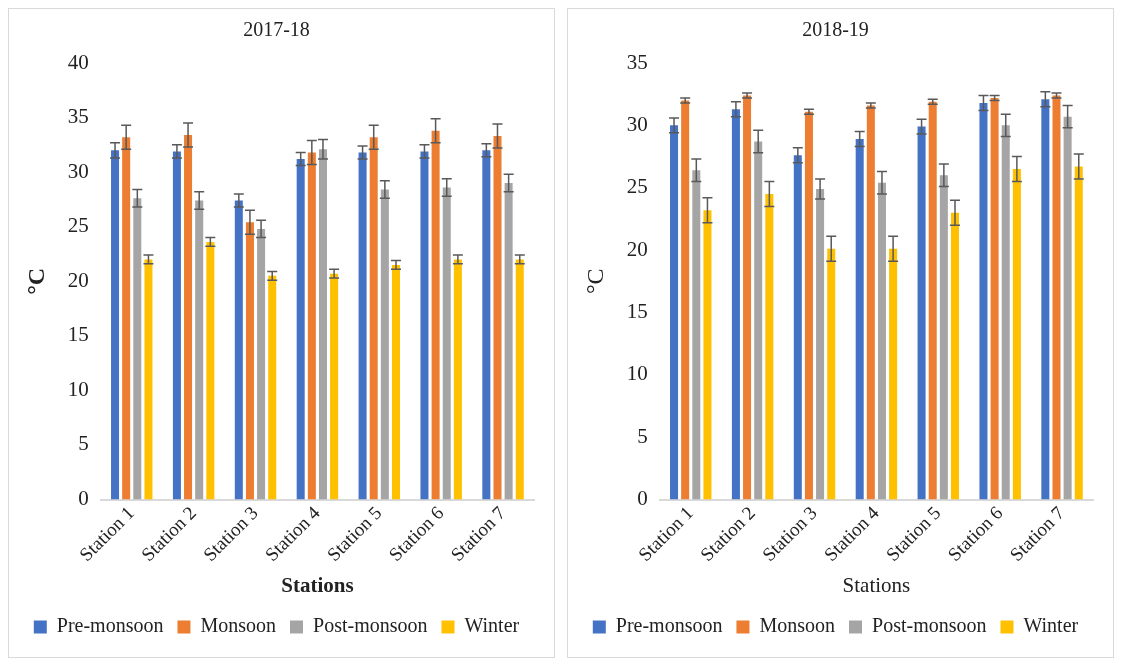 This screenshot has width=1123, height=664. Describe the element at coordinates (78, 61) in the screenshot. I see `y-tick-label: 40` at that location.